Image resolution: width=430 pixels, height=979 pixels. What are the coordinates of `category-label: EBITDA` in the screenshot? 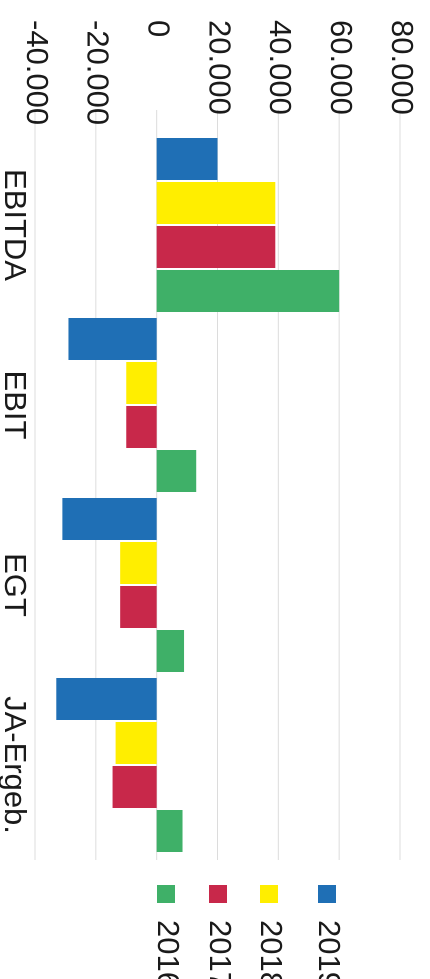 It's located at (16, 225).